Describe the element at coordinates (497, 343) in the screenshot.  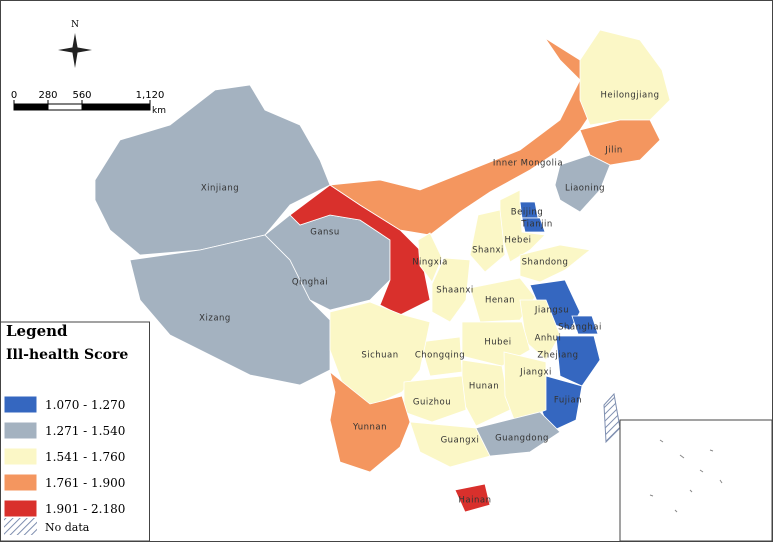
I see `region-label: Hubei` at that location.